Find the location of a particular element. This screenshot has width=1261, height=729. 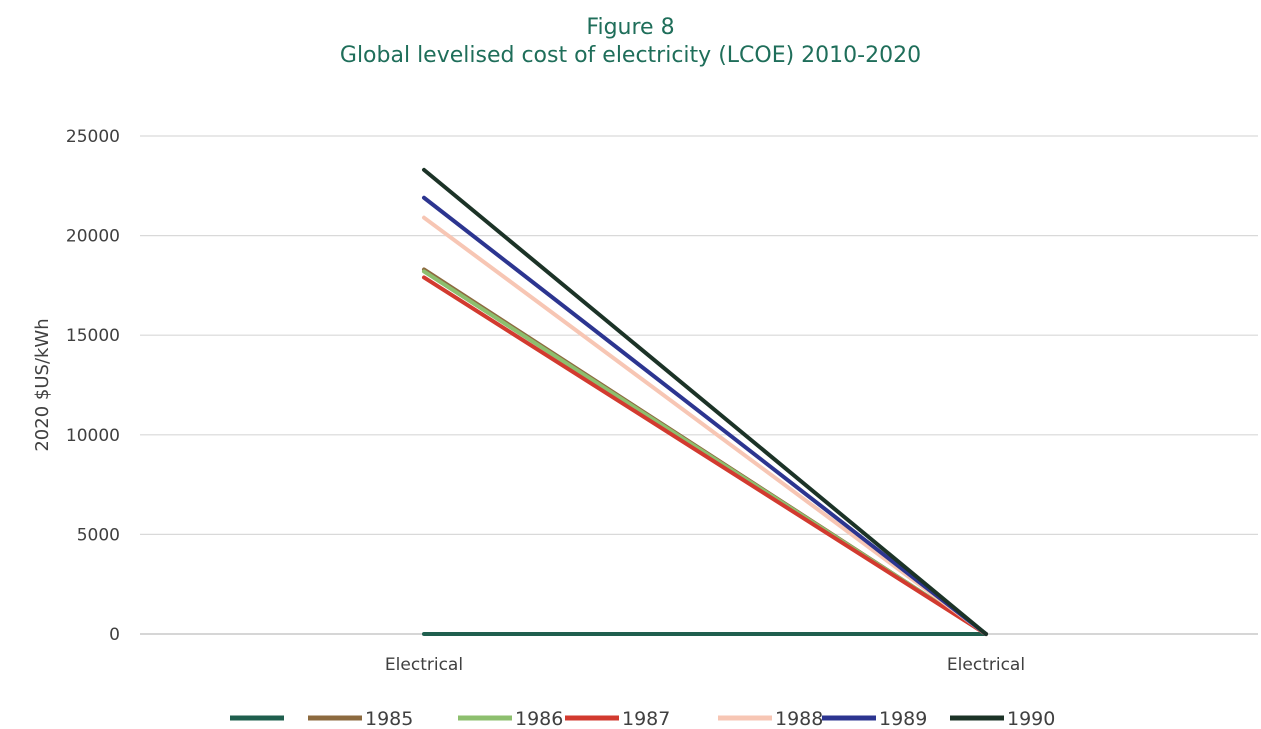

legend-label-1986: 1986 is located at coordinates (539, 718).